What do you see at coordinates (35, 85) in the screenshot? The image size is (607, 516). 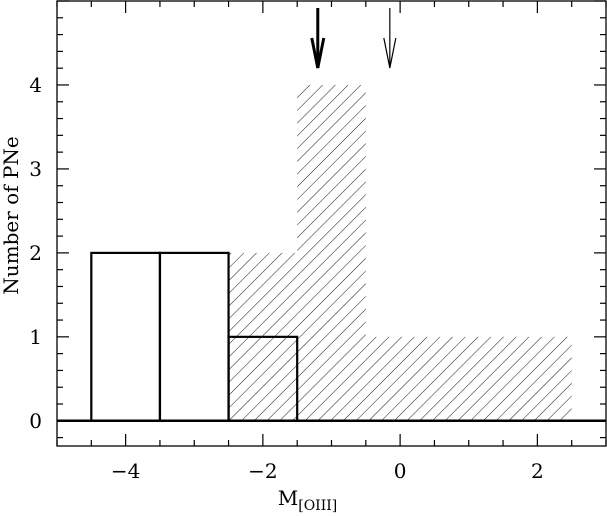 I see `y-tick-label: 4` at bounding box center [35, 85].